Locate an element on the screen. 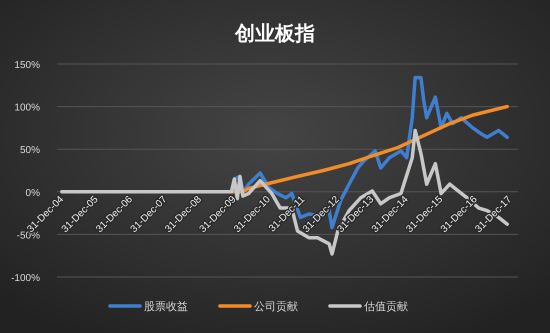 This screenshot has height=333, width=550. y-tick-label: 150% is located at coordinates (27, 65).